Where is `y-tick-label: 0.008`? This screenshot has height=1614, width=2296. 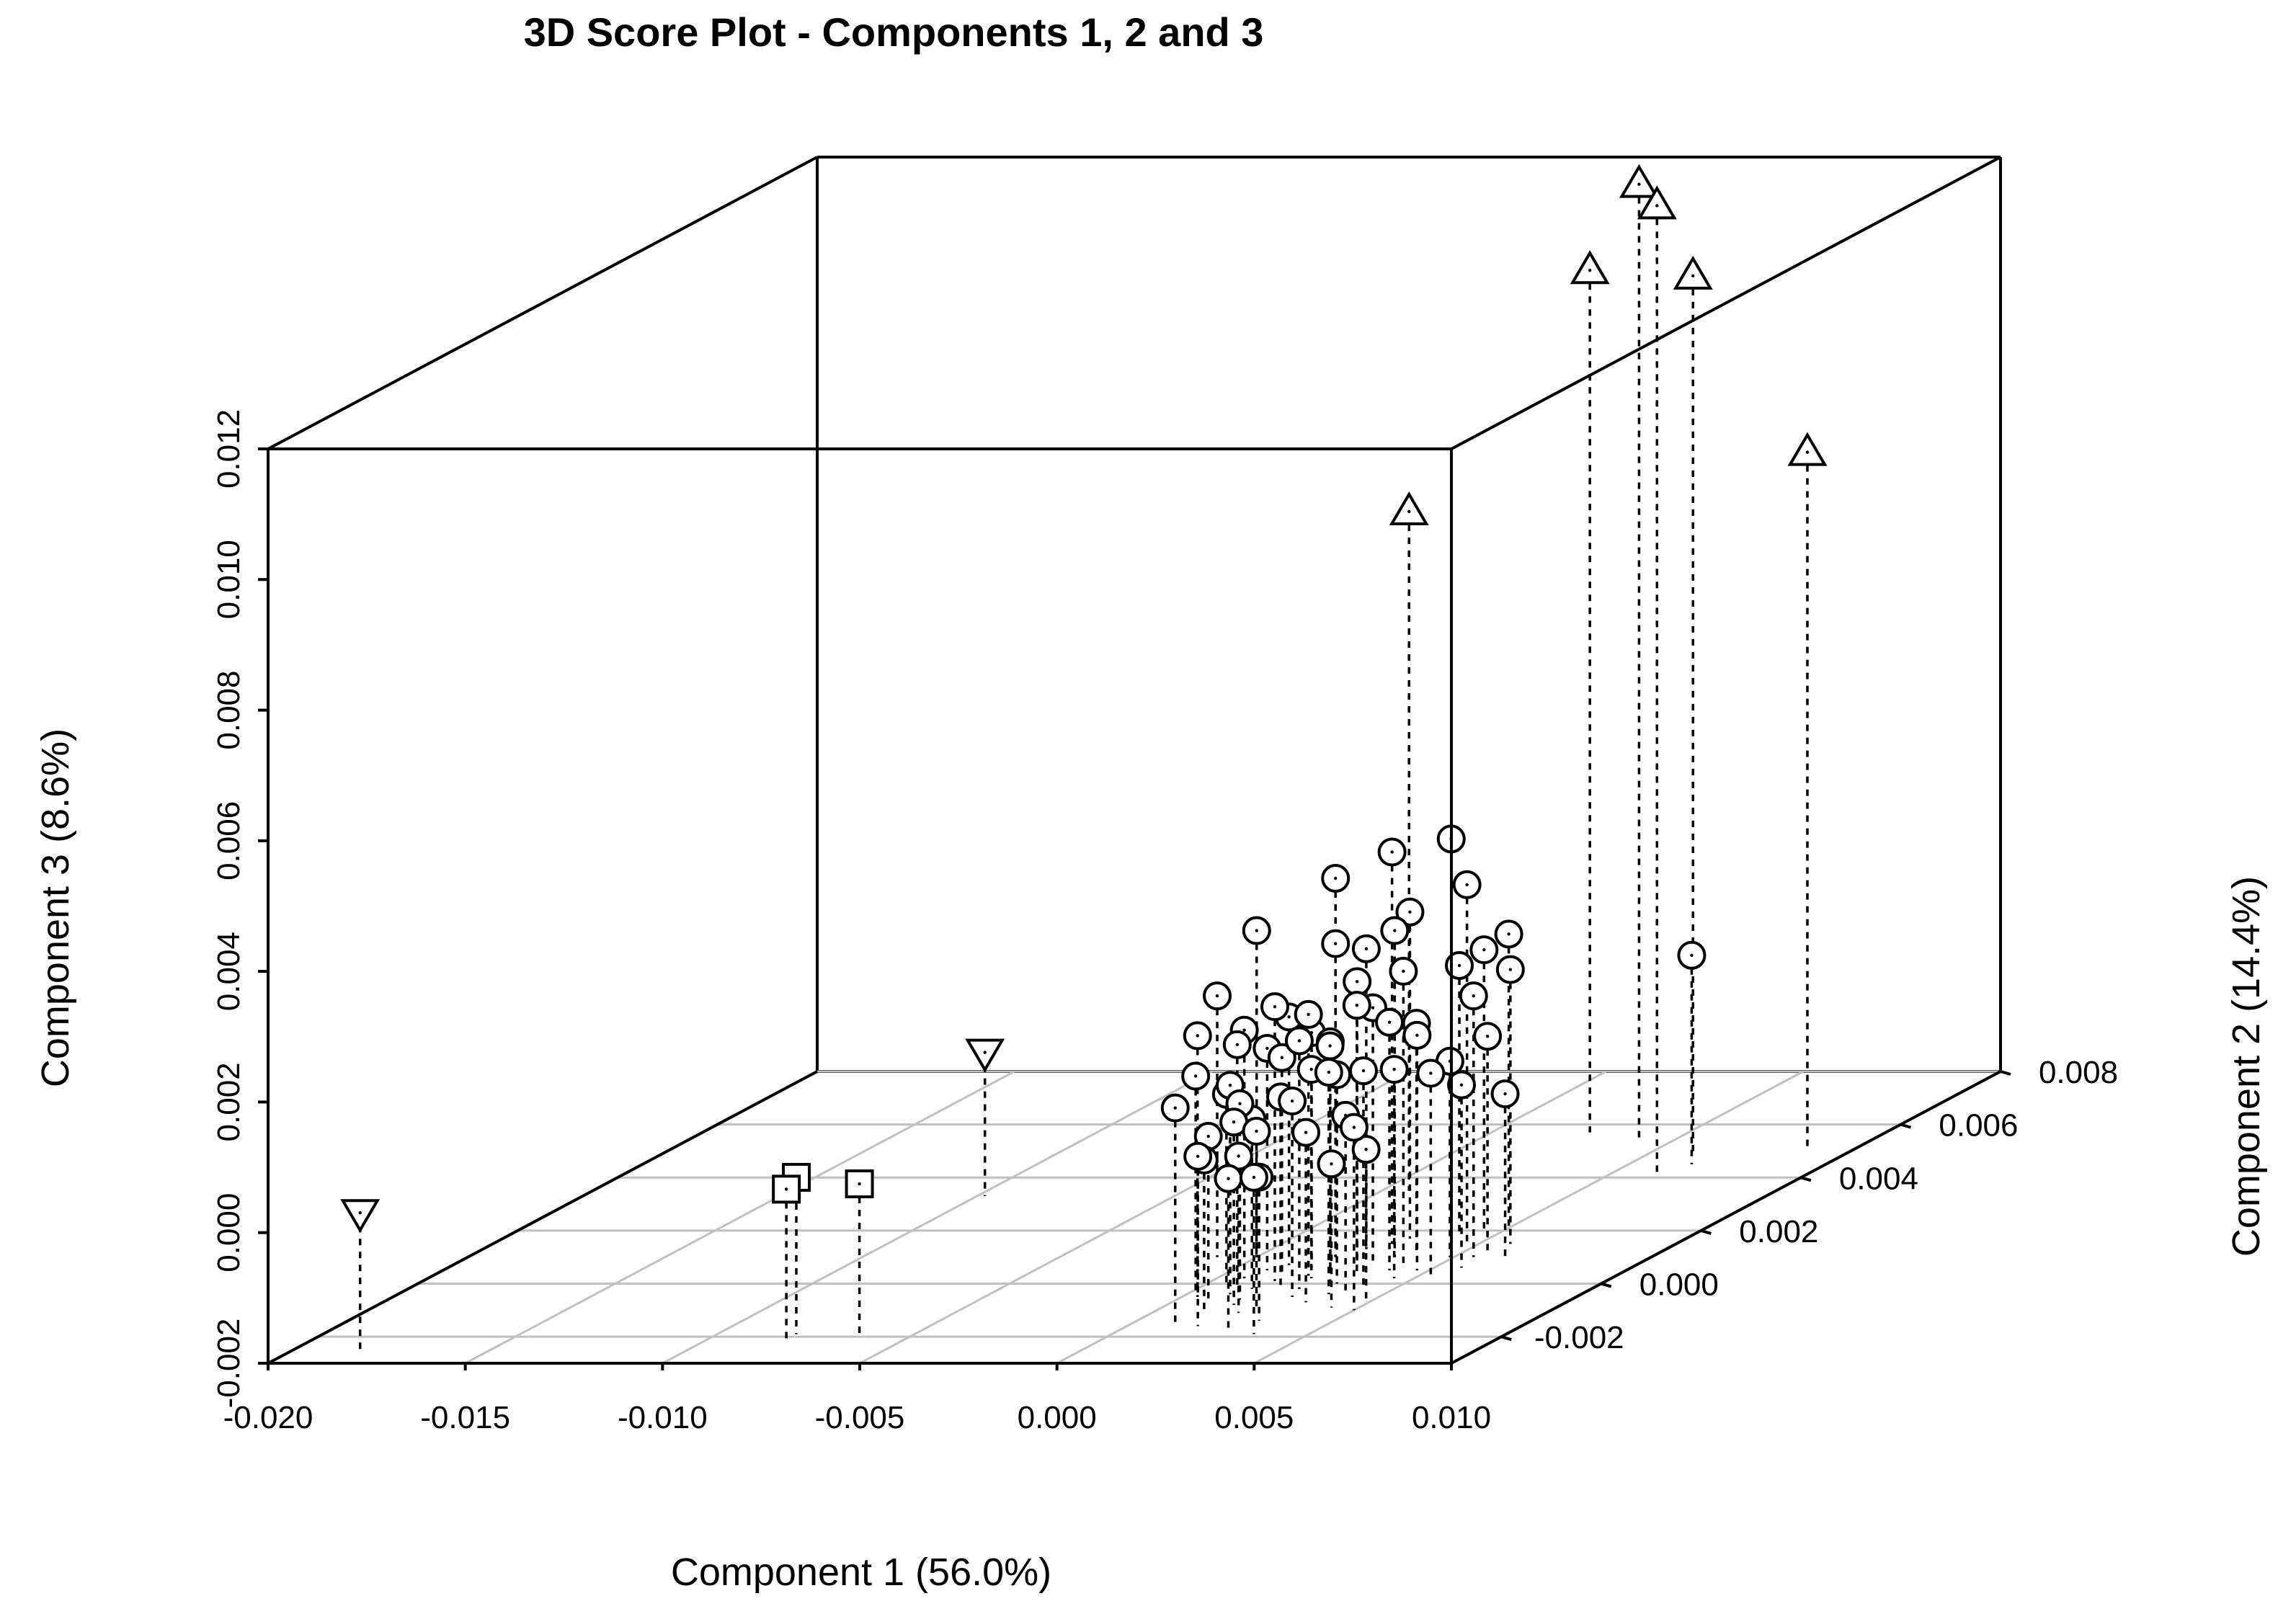
y-tick-label: 0.008 is located at coordinates (2078, 1072).